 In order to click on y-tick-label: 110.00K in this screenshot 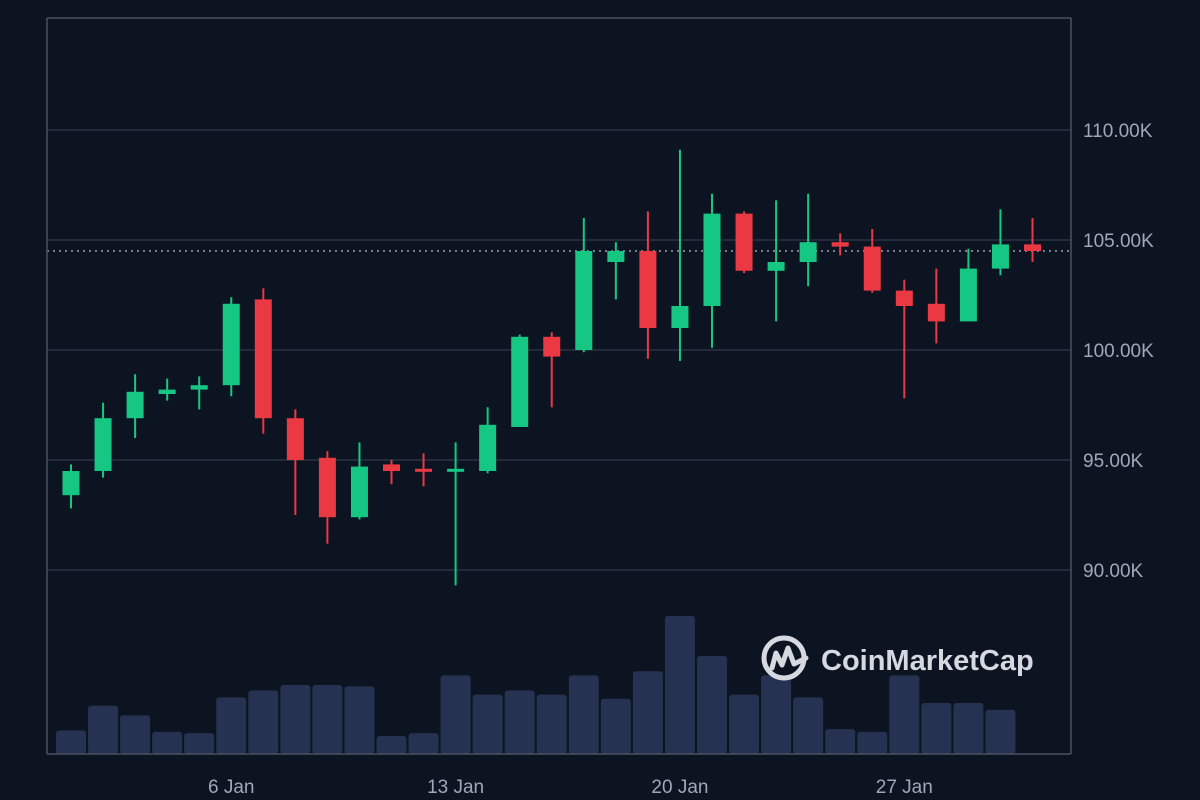, I will do `click(1118, 131)`.